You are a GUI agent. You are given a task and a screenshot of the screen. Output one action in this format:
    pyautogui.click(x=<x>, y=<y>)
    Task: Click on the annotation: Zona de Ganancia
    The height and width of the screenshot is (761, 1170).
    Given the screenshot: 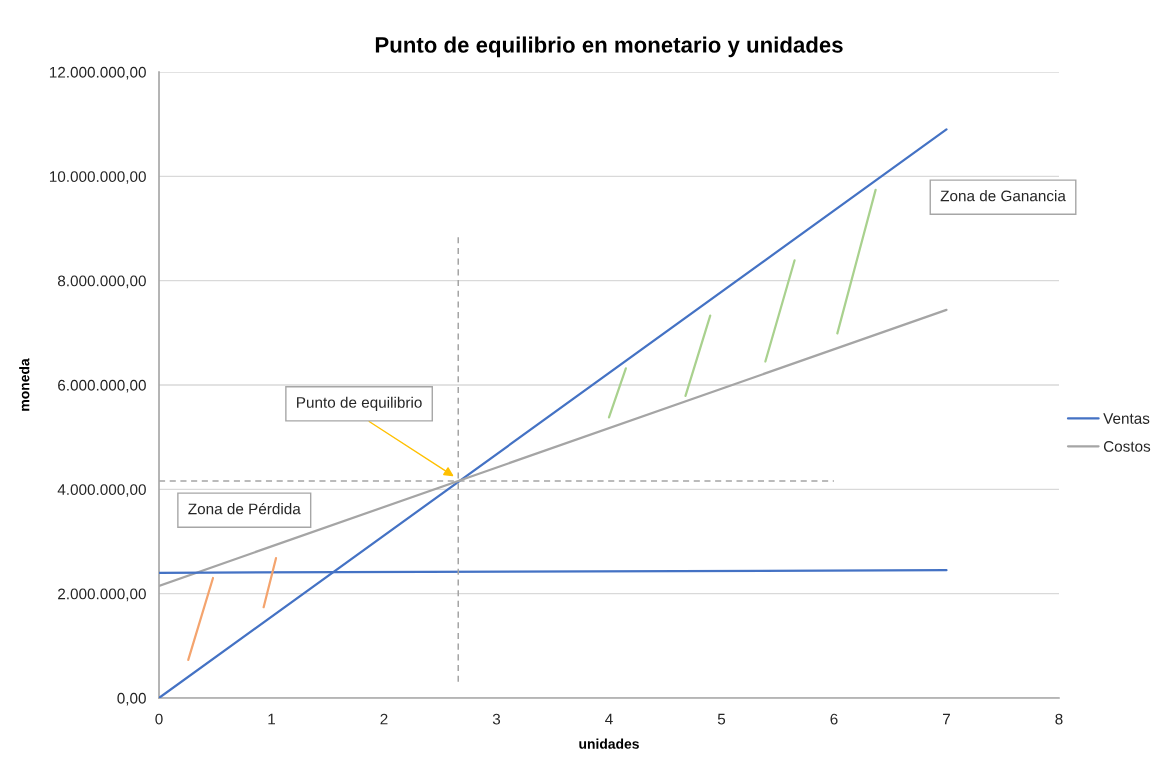 What is the action you would take?
    pyautogui.click(x=1003, y=196)
    